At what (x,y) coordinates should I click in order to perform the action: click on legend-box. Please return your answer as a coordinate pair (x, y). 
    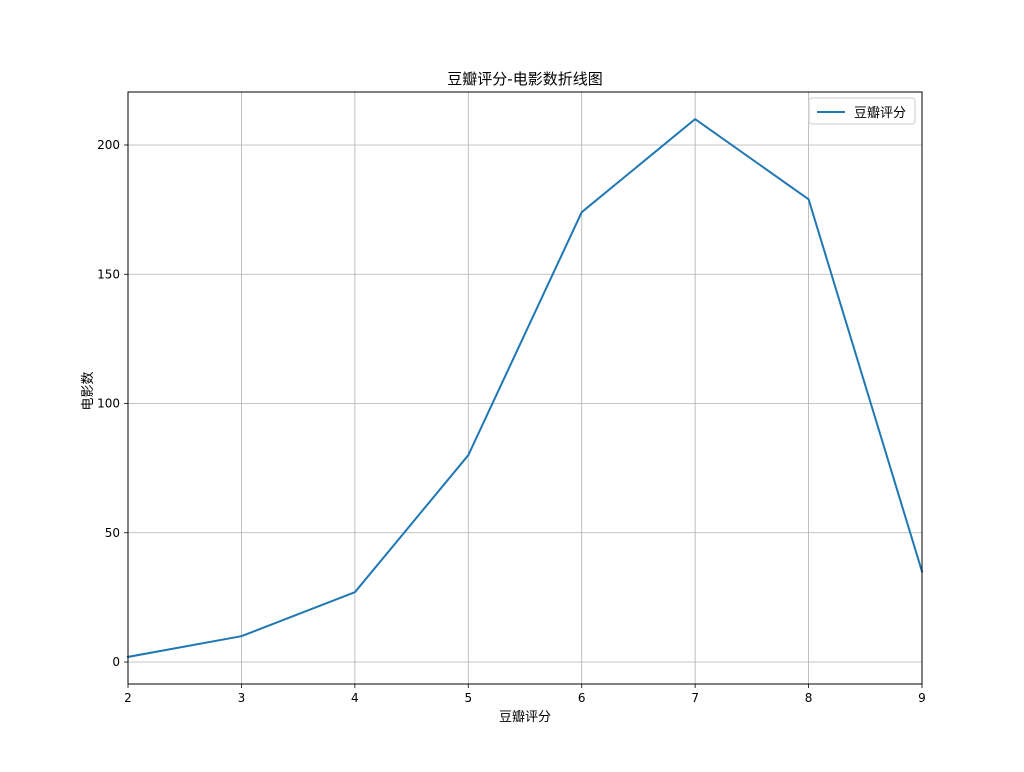
    Looking at the image, I should click on (862, 111).